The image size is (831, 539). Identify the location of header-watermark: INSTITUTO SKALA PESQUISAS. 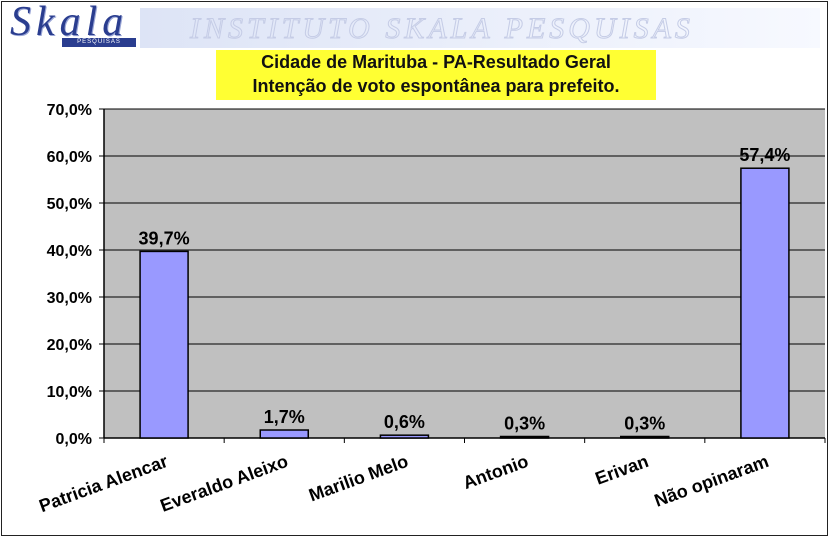
(480, 28).